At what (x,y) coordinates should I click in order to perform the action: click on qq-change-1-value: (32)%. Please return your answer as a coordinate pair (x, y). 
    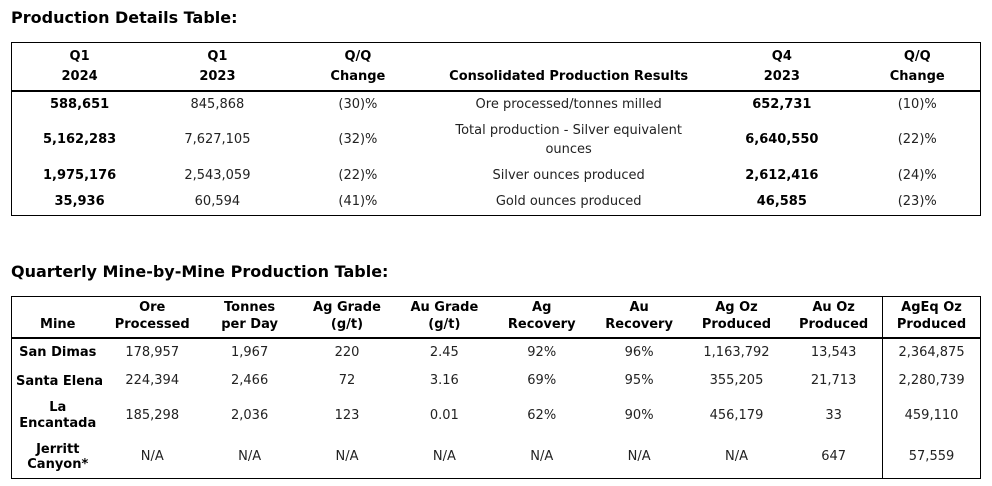
    Looking at the image, I should click on (358, 140).